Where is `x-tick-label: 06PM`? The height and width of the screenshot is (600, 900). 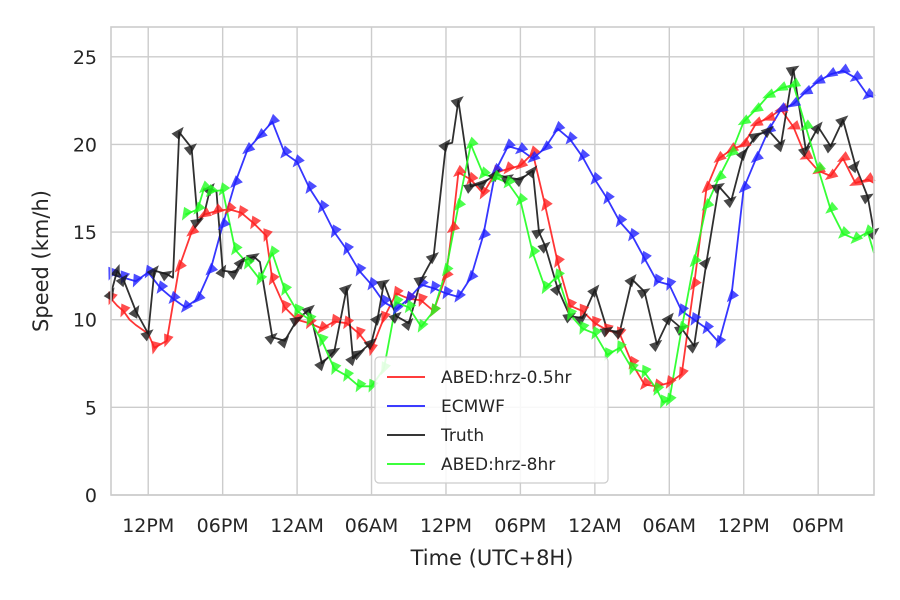 x-tick-label: 06PM is located at coordinates (818, 526).